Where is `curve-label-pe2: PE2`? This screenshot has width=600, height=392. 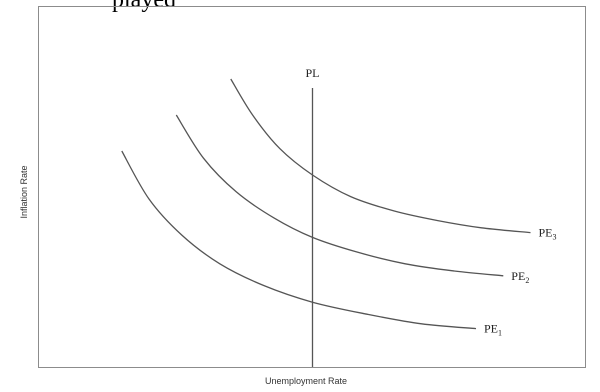 curve-label-pe2: PE2 is located at coordinates (520, 277).